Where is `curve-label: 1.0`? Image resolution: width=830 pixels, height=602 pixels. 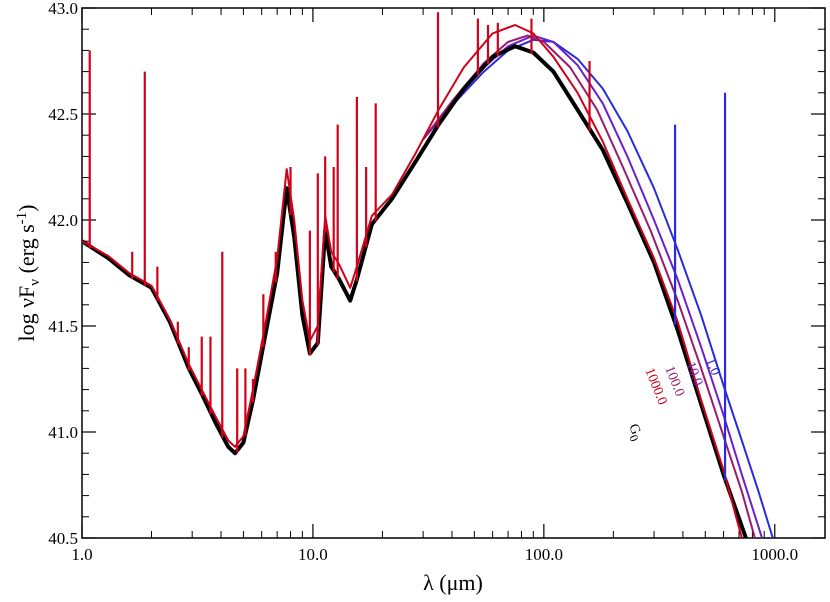 curve-label: 1.0 is located at coordinates (712, 367).